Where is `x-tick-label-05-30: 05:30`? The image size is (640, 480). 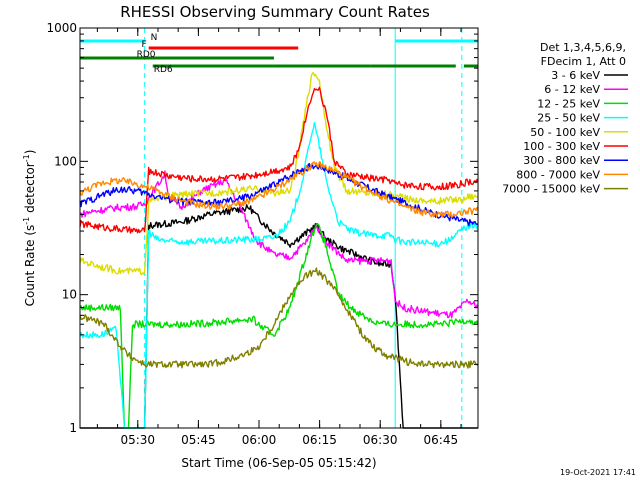
x-tick-label-05-30: 05:30 is located at coordinates (137, 440).